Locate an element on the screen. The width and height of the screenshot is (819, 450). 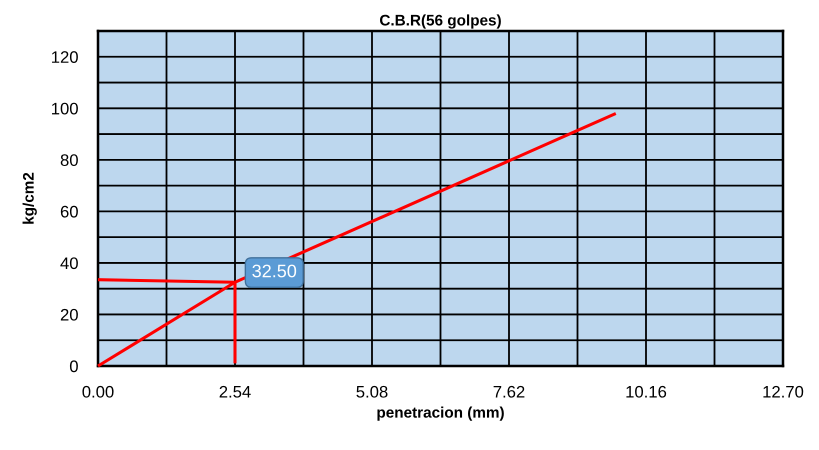
y-tick-label: 20 is located at coordinates (69, 314).